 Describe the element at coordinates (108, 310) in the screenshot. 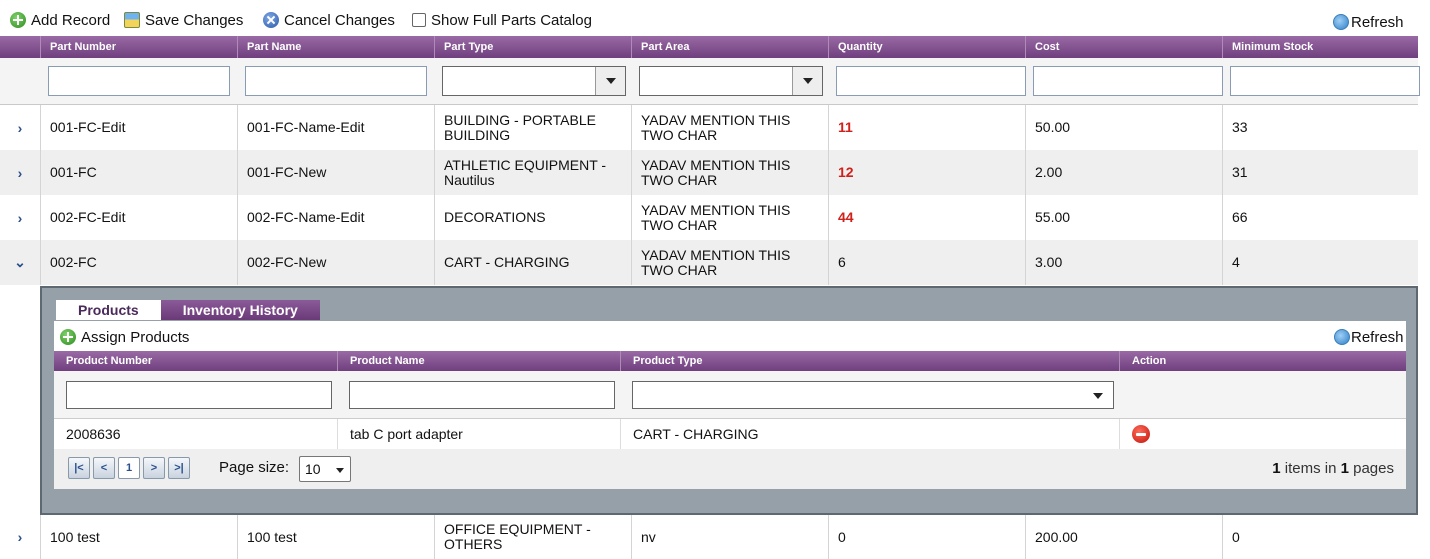

I see `tab-products: Products` at that location.